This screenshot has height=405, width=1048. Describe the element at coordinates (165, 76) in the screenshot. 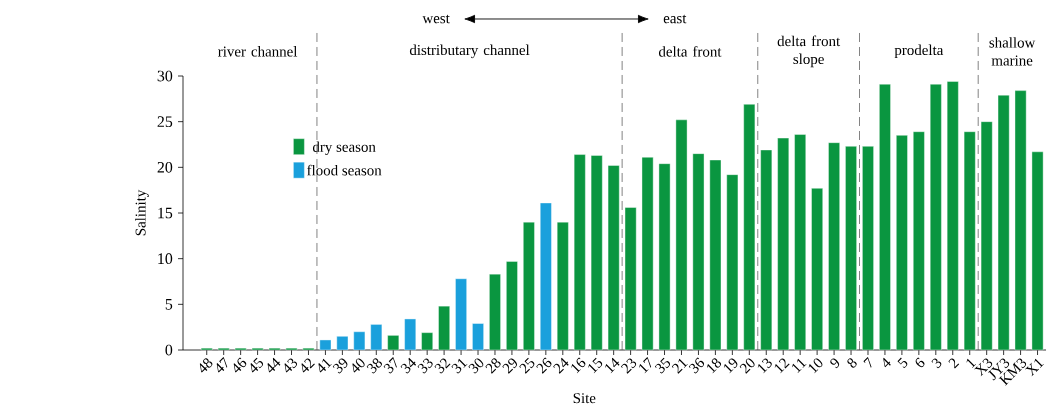

I see `y-tick-label: 30` at that location.